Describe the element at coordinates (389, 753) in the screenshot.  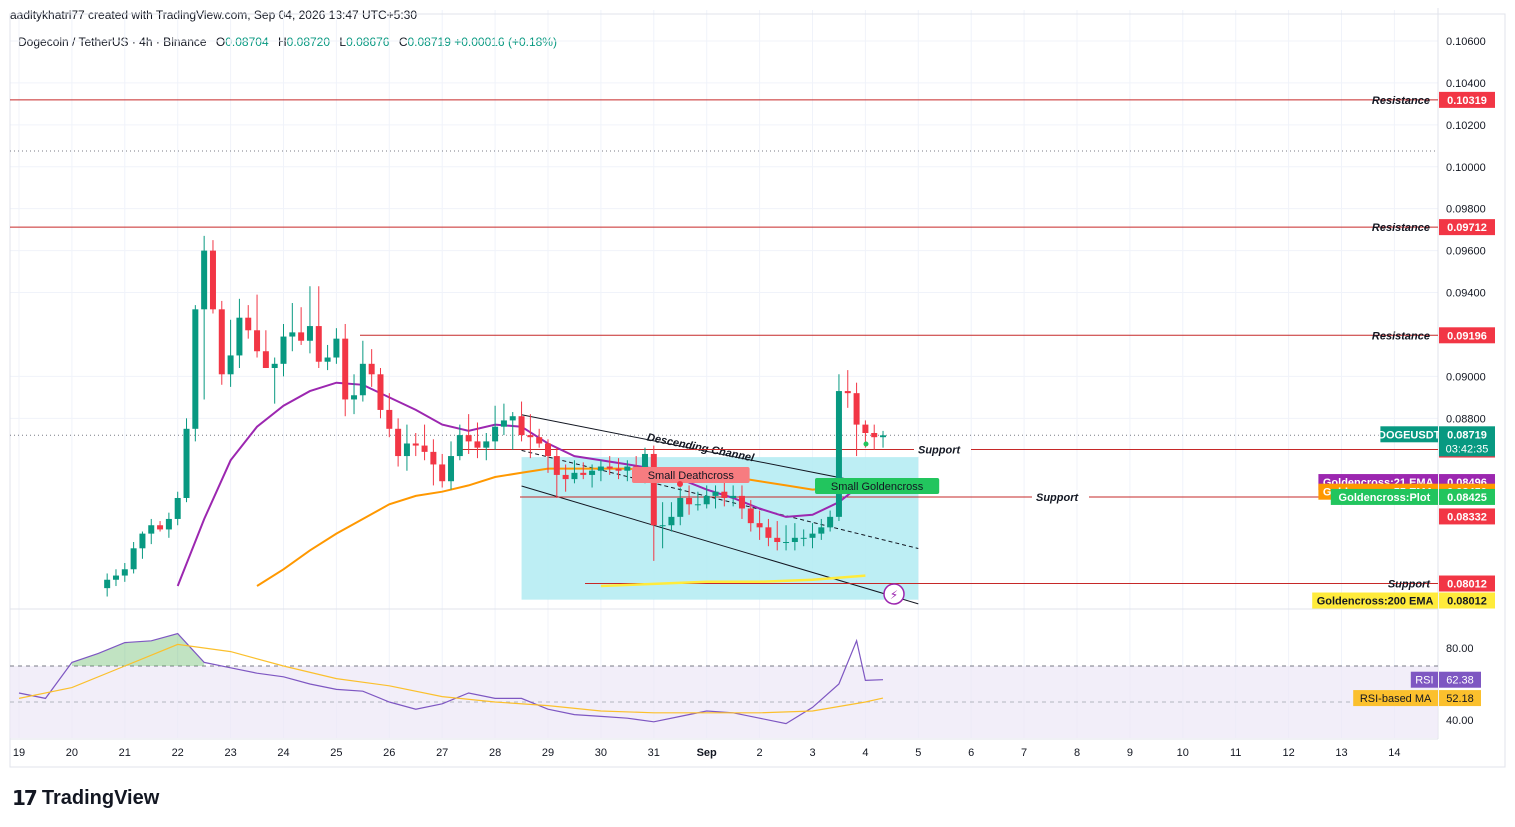
I see `time-tick-label: 26` at that location.